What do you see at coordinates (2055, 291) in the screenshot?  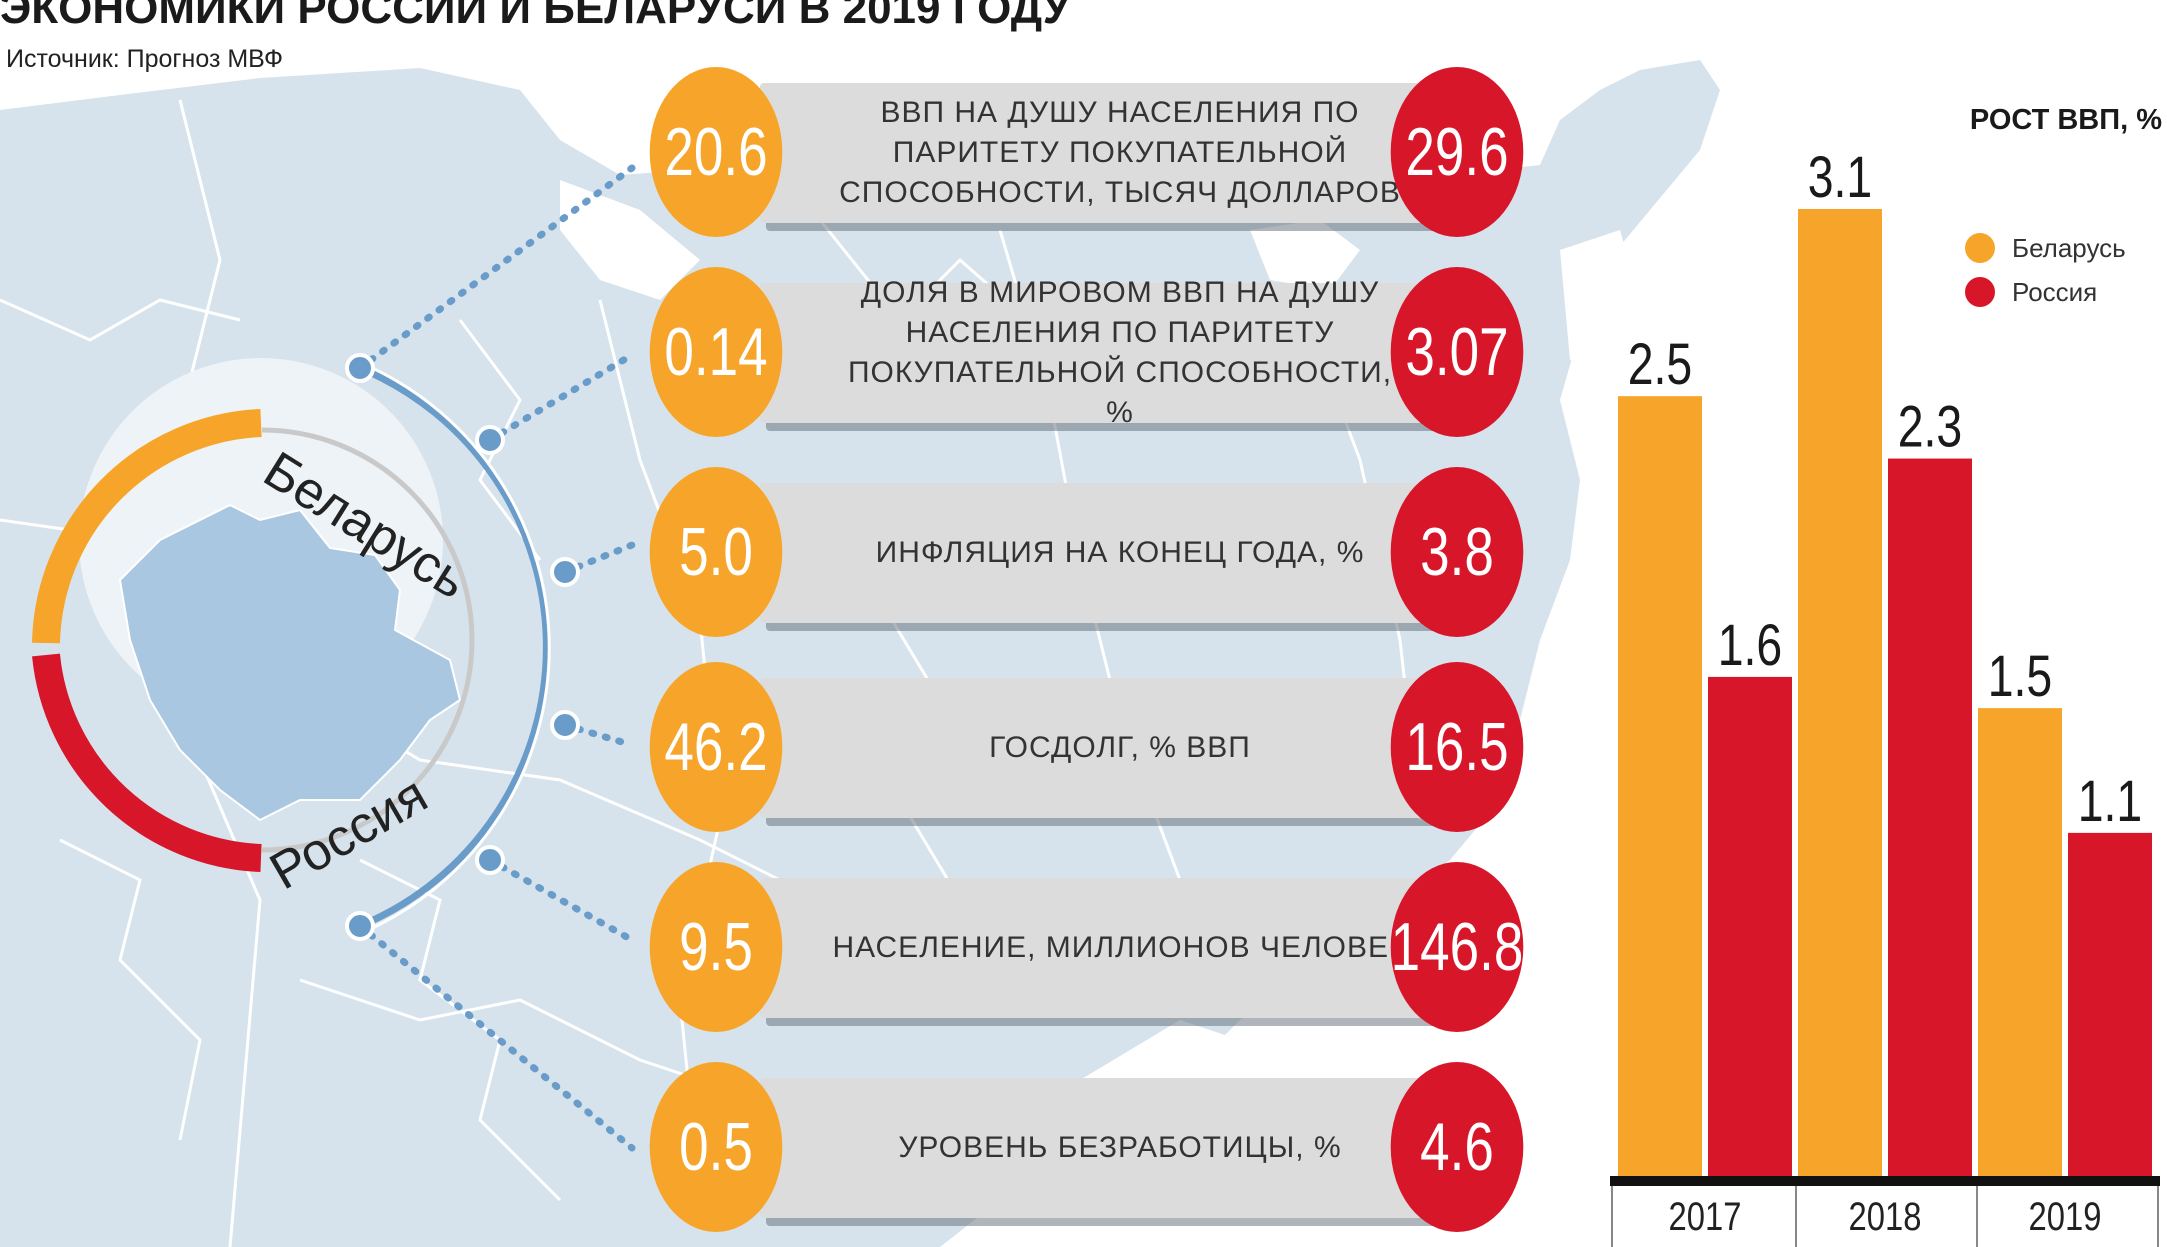 I see `legend-label: Россия` at bounding box center [2055, 291].